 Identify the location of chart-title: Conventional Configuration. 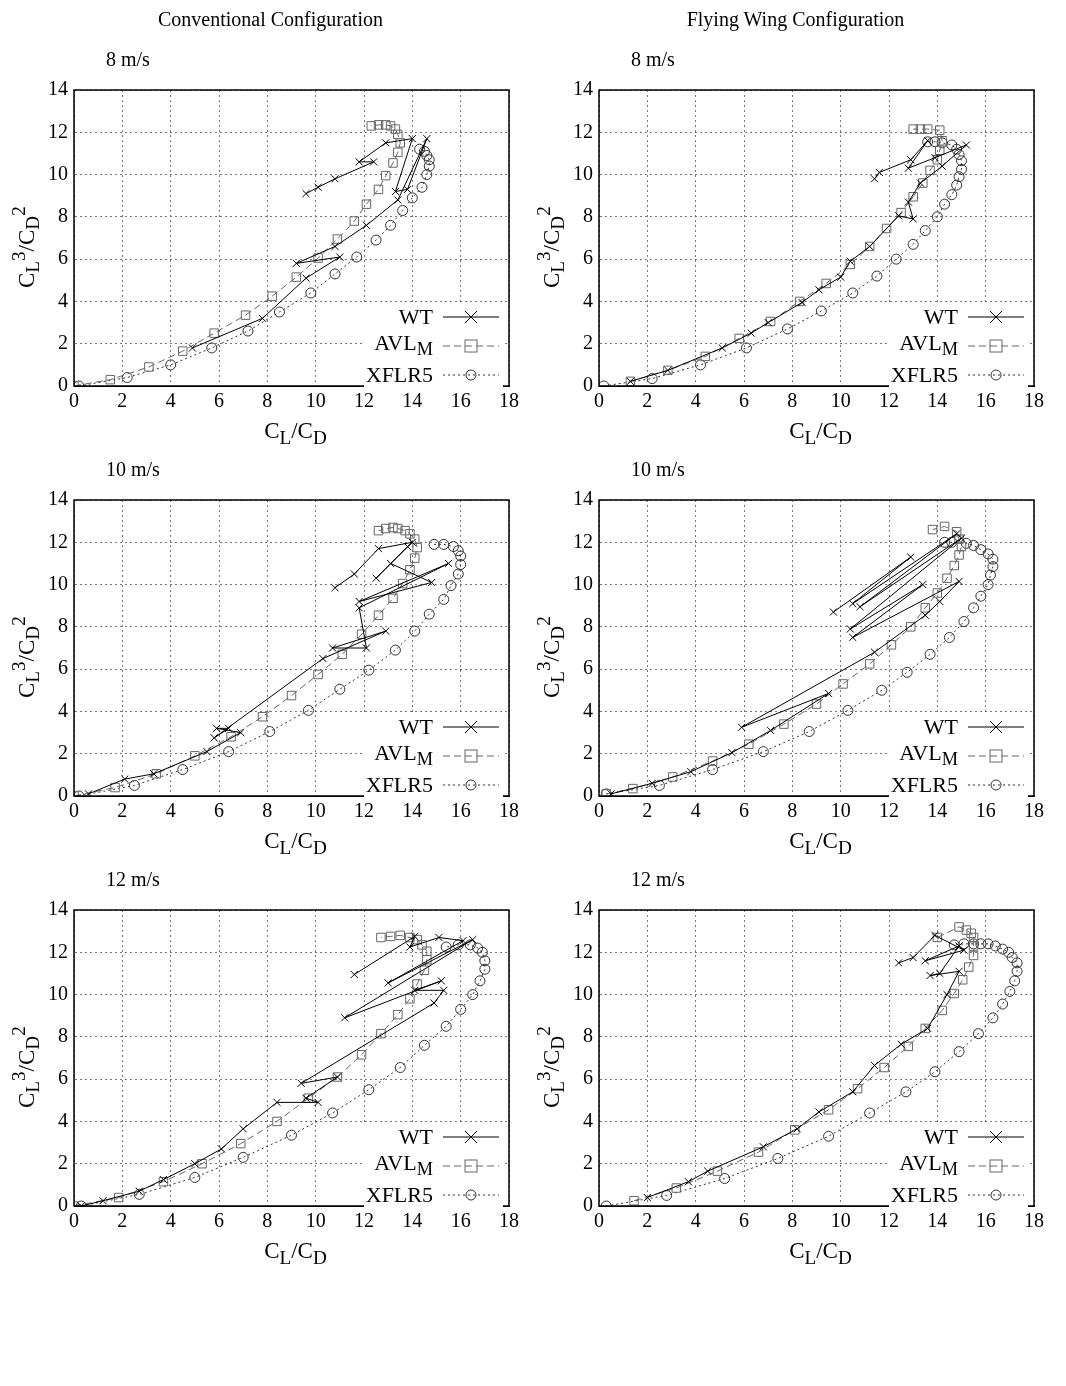
(270, 20).